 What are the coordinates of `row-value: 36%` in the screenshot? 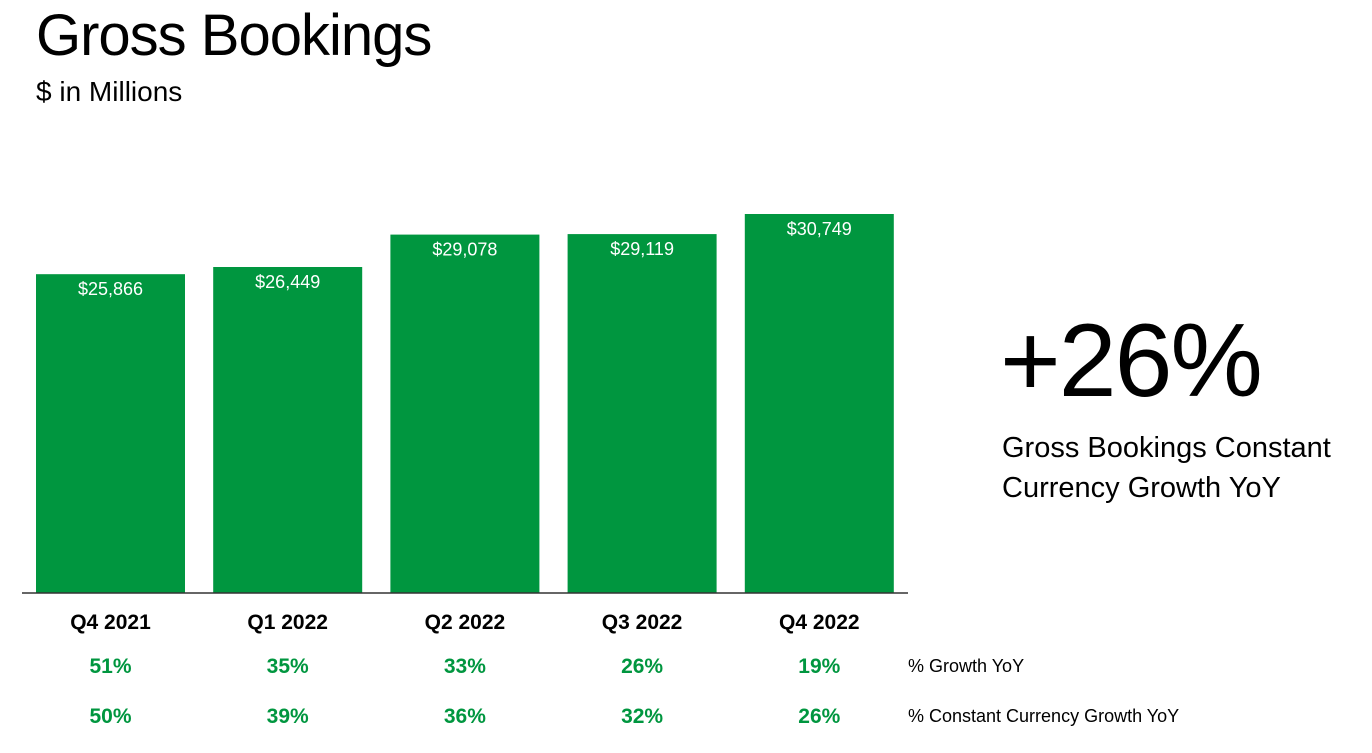 It's located at (465, 716).